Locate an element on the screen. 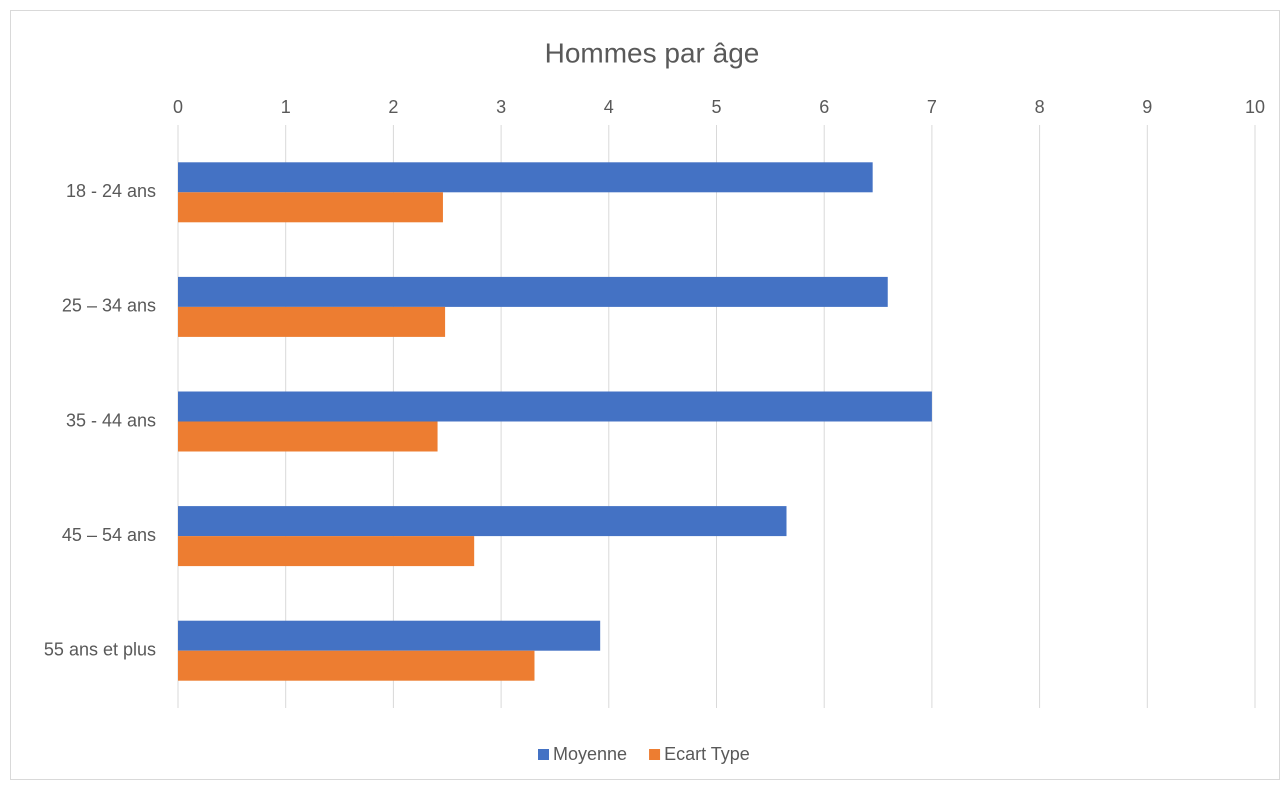 This screenshot has height=787, width=1282. legend-label: Ecart Type is located at coordinates (707, 754).